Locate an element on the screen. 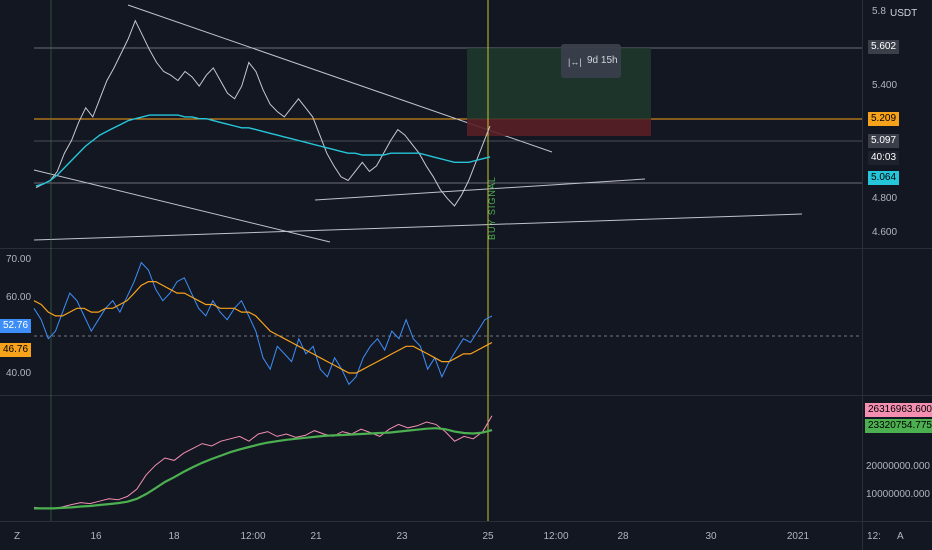 The width and height of the screenshot is (932, 550). time-axis: 16 18 12:00 21 23 25 12:00 28 30 2021 12: is located at coordinates (485, 536).